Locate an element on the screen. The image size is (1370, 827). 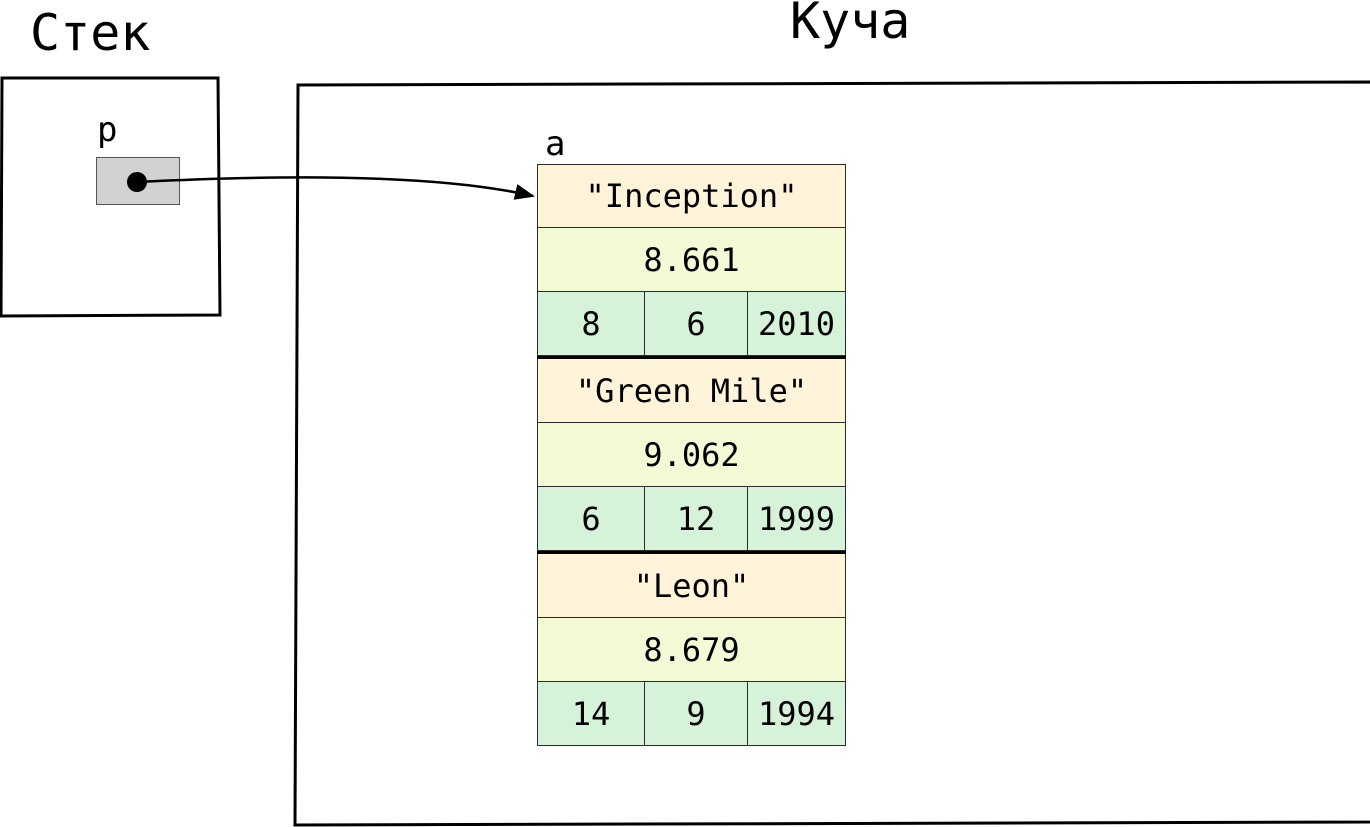
date-year-cell: 2010 is located at coordinates (796, 323).